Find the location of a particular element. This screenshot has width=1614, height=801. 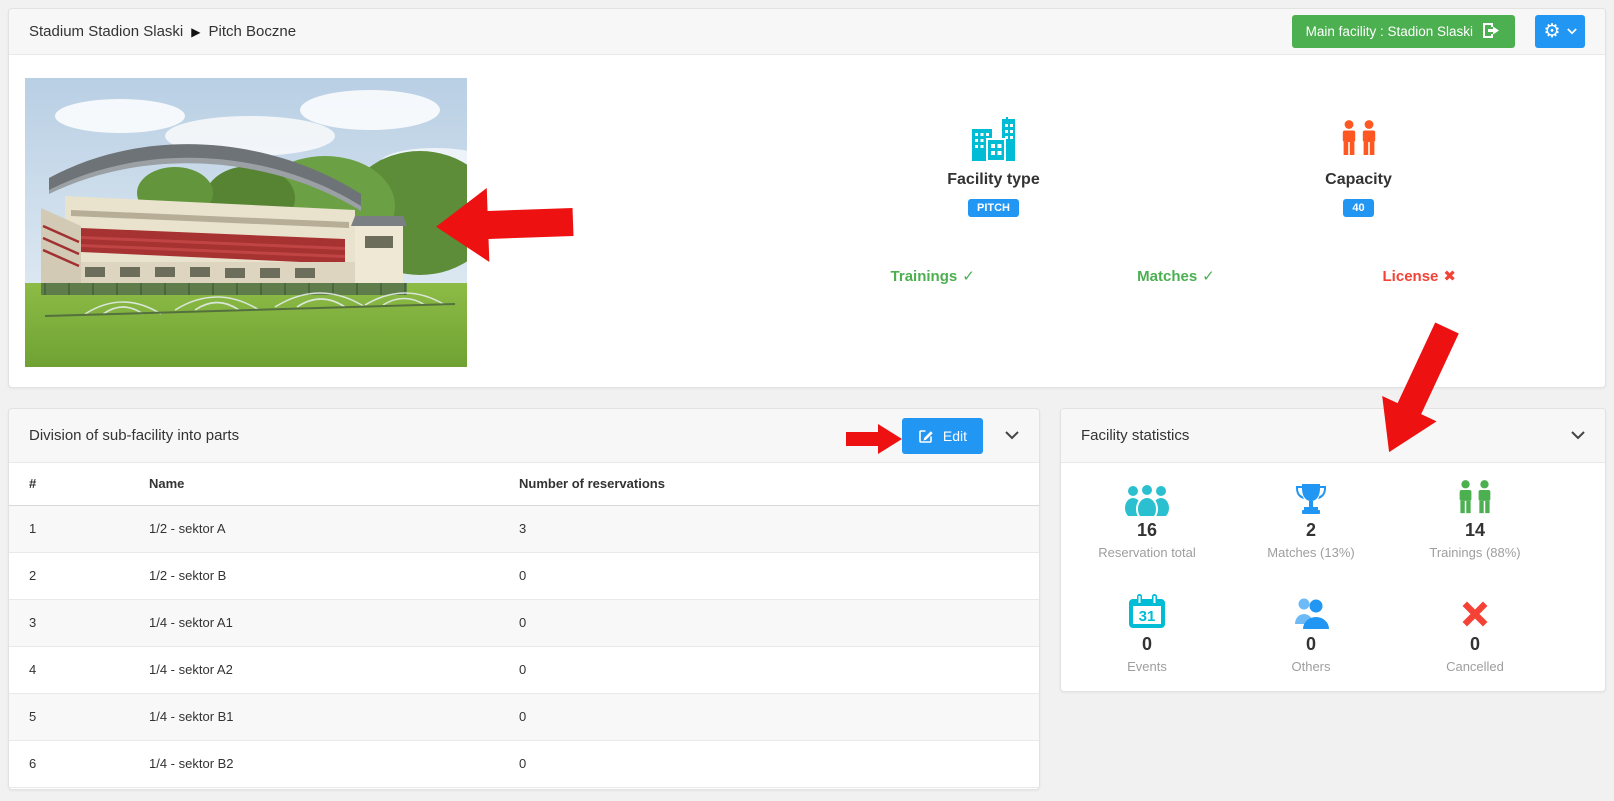

trophy-icon is located at coordinates (1311, 497).